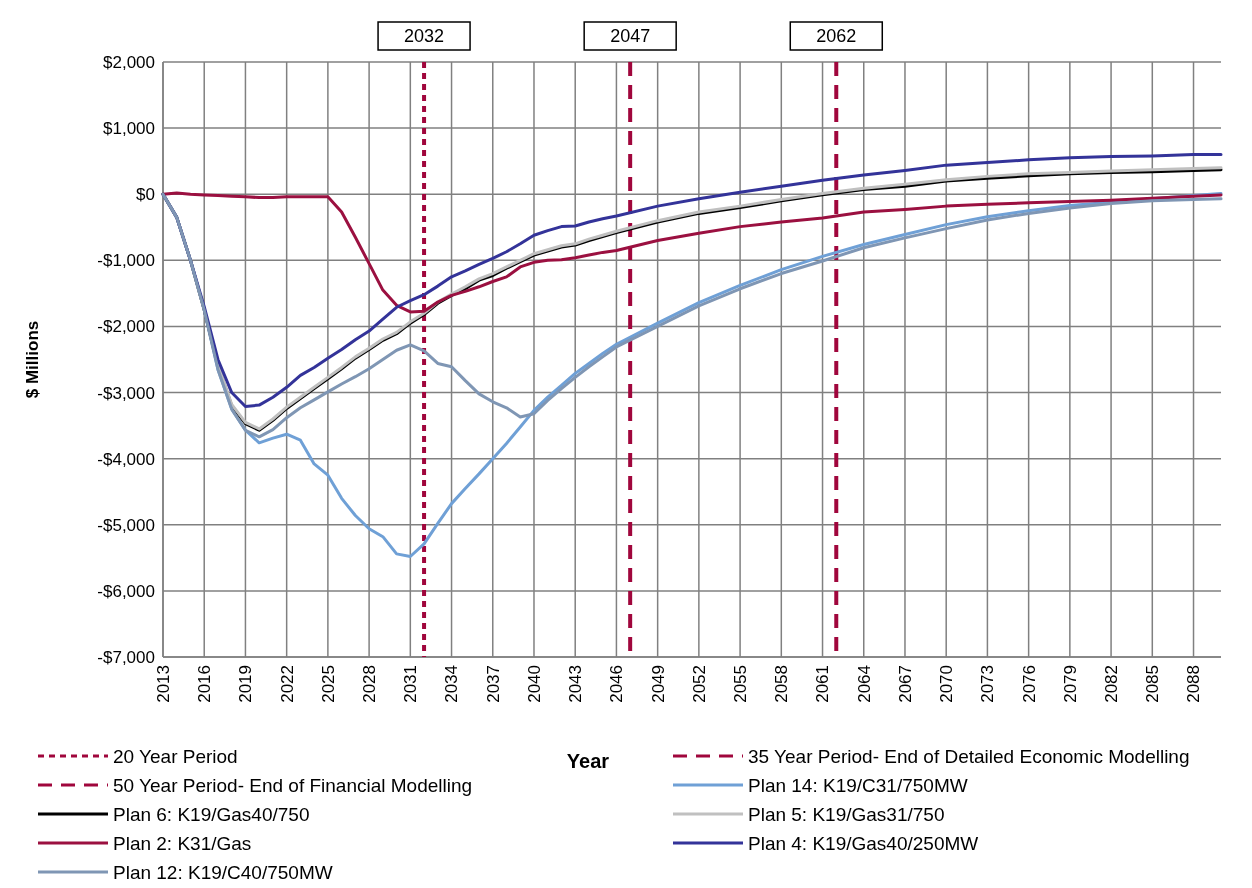 This screenshot has width=1252, height=888. I want to click on x-tick-label: 2049, so click(658, 684).